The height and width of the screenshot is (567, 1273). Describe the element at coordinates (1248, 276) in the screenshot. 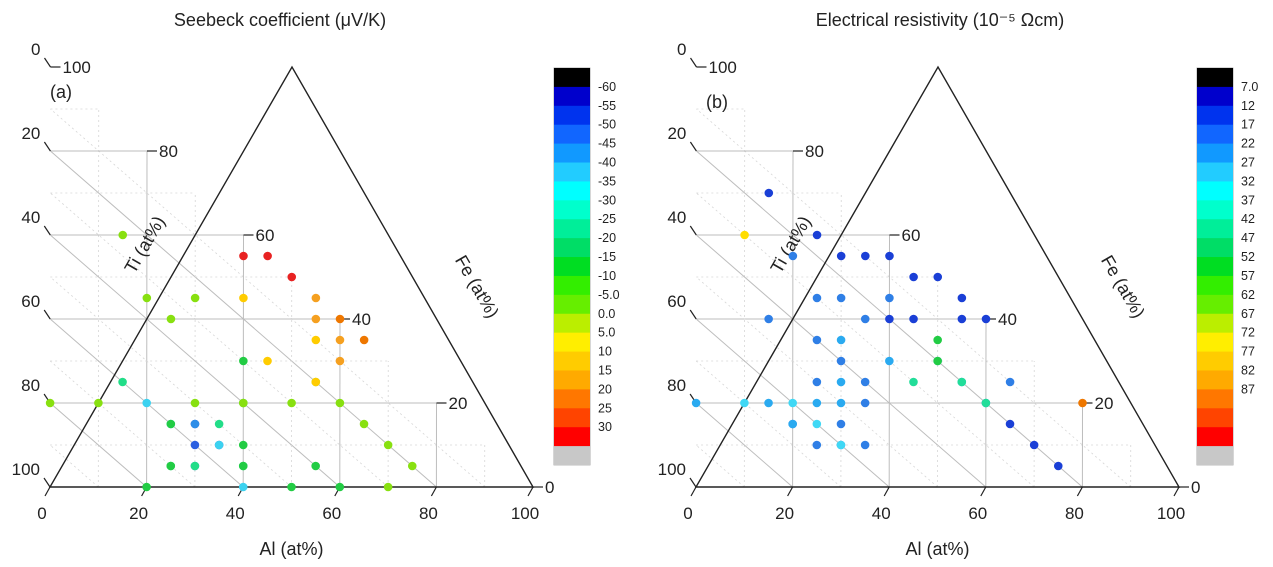

I see `colorbar-tick-label: 57` at that location.